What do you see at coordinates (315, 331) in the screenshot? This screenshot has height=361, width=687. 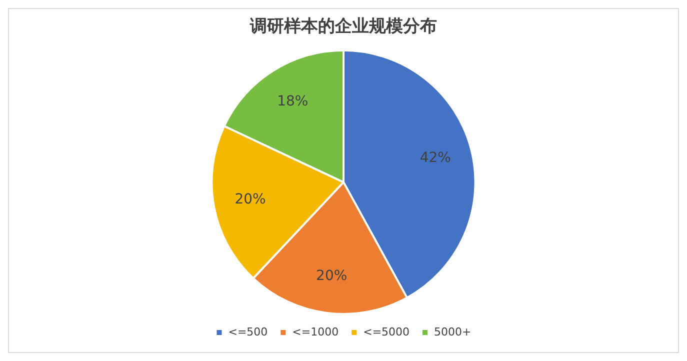 I see `legend-label: <=1000` at bounding box center [315, 331].